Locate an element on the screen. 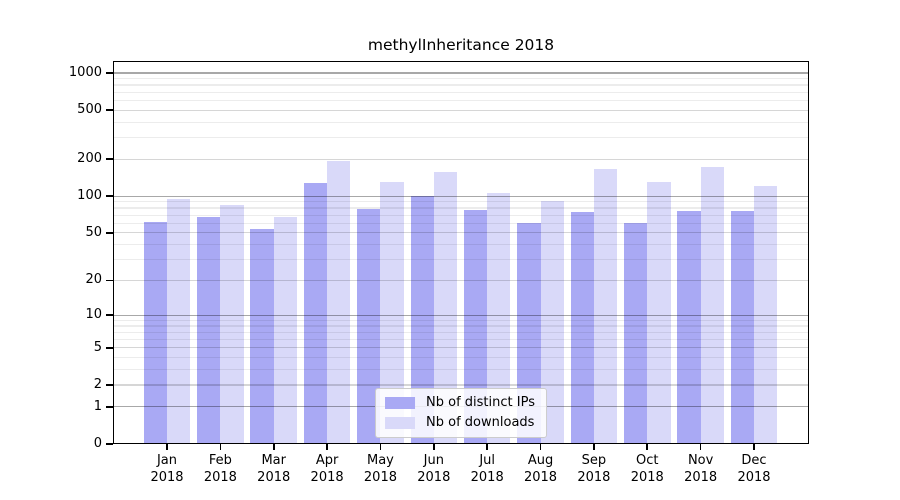  chart-title: methylInheritance 2018 is located at coordinates (461, 45).